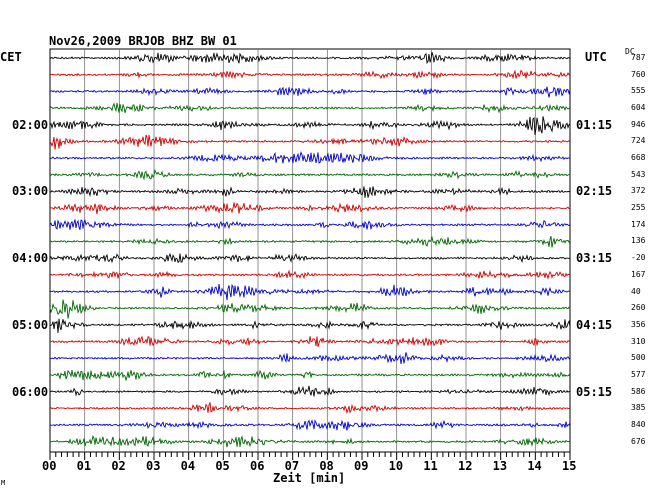  Describe the element at coordinates (11, 57) in the screenshot. I see `cet-axis-label: CET` at that location.